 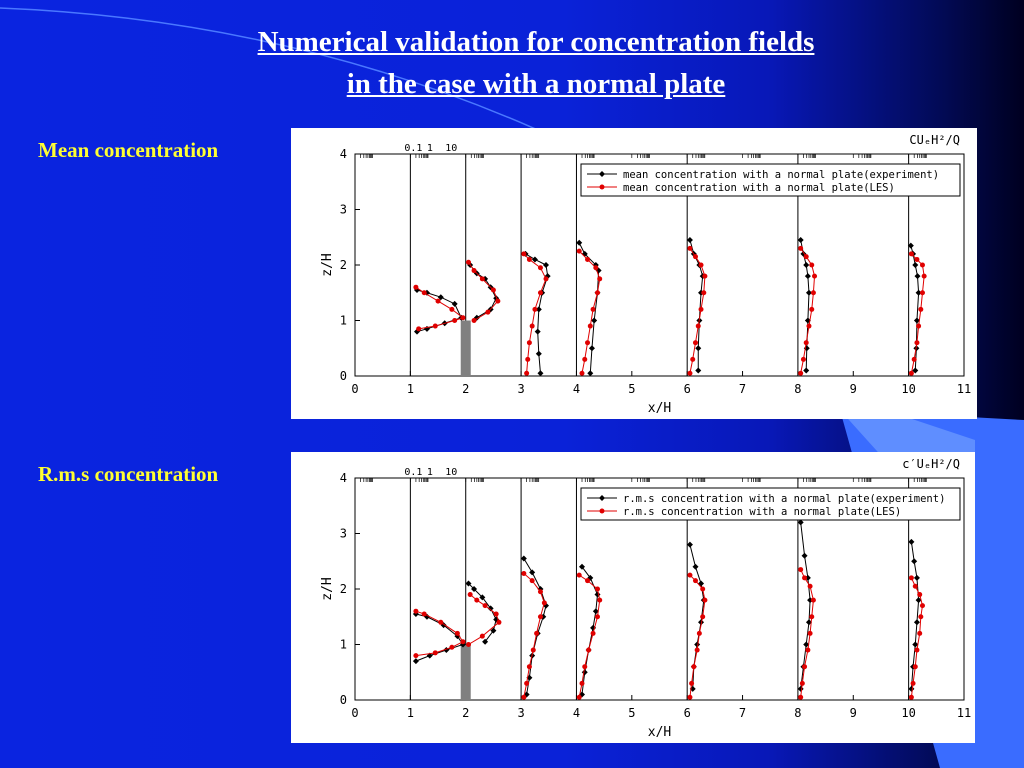 I want to click on legend-box, so click(x=770, y=180).